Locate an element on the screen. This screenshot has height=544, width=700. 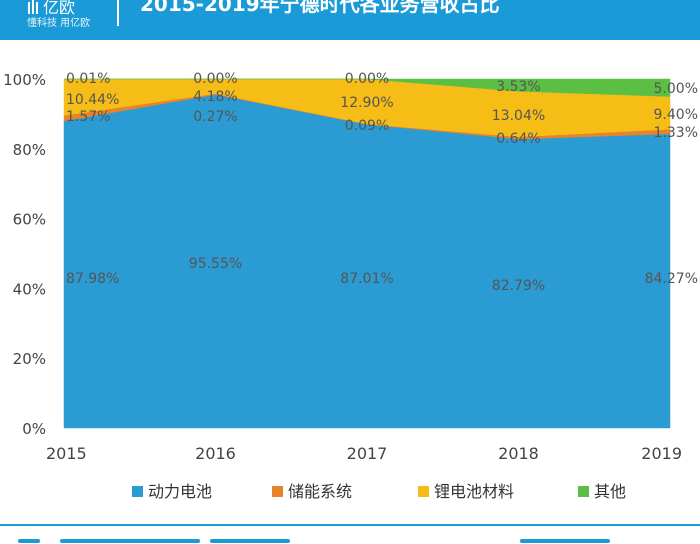
data-label: 82.79% is located at coordinates (518, 286).